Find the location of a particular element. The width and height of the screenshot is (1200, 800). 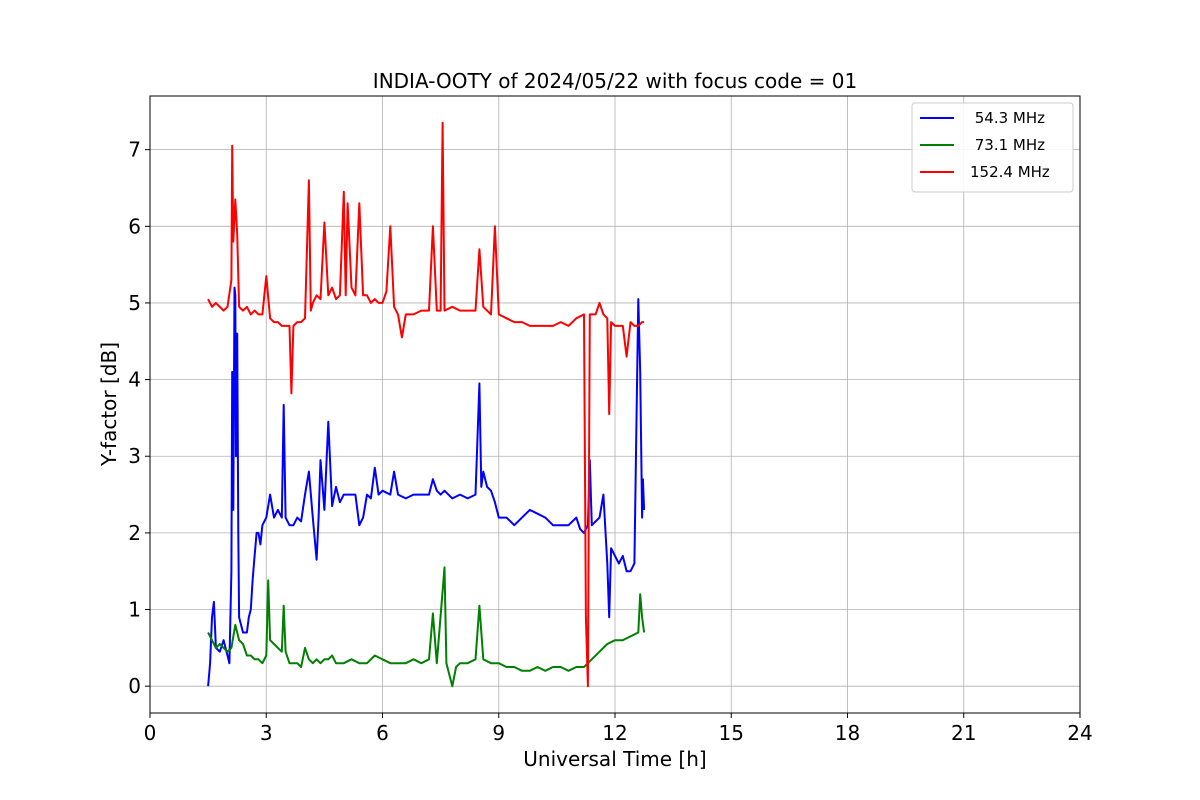

y-axis-label: Y-factor [dB] is located at coordinates (109, 404).